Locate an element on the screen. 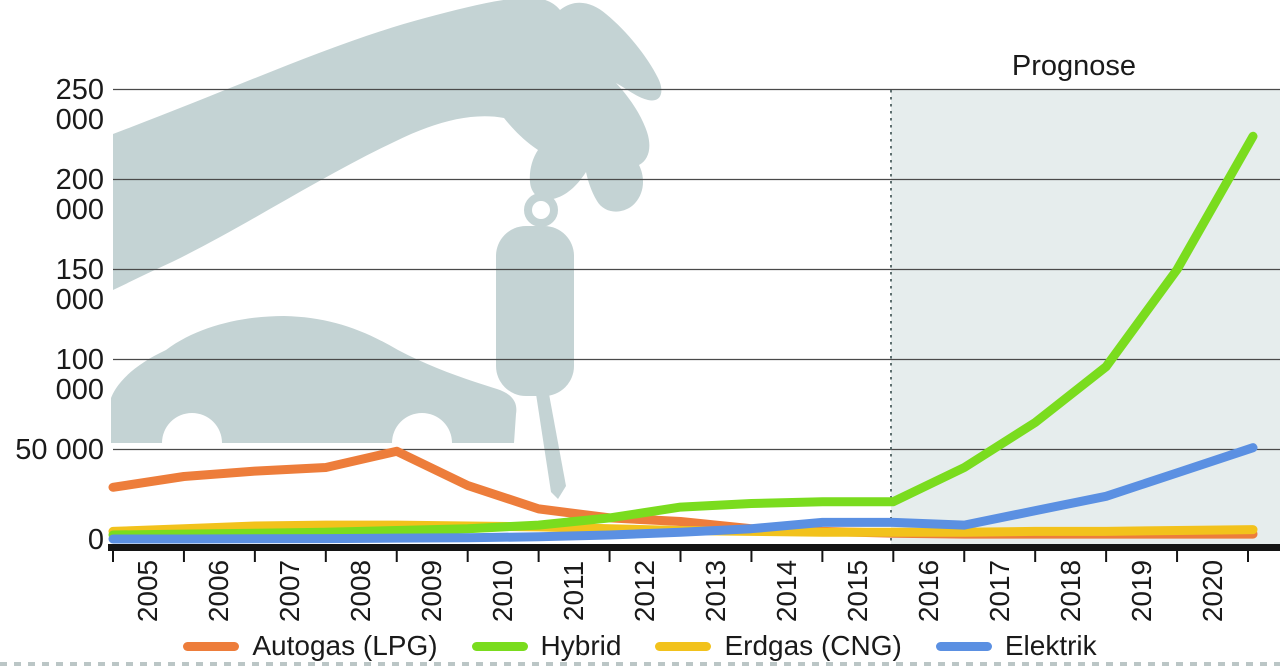 Image resolution: width=1280 pixels, height=667 pixels. legend-item: Autogas (LPG) is located at coordinates (310, 645).